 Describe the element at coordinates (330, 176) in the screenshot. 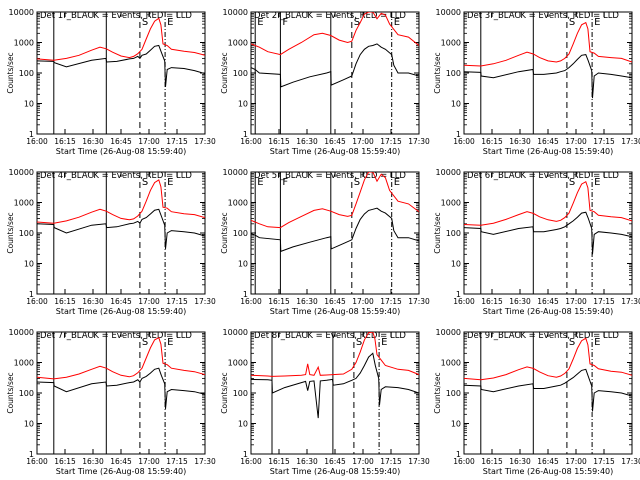

I see `panel-title: Det 5r_BLACK = Events, RED = LLD` at that location.